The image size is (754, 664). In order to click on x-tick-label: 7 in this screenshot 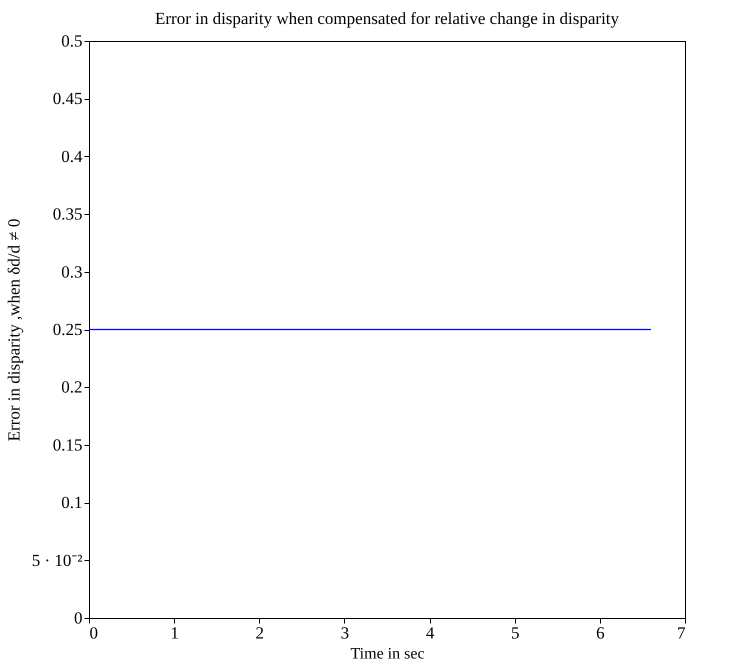, I will do `click(681, 633)`.